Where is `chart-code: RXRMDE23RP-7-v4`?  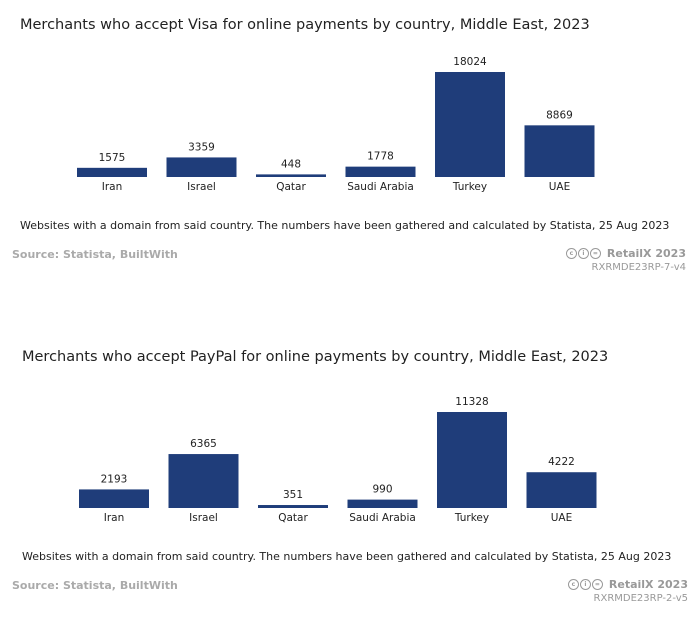 chart-code: RXRMDE23RP-7-v4 is located at coordinates (638, 267).